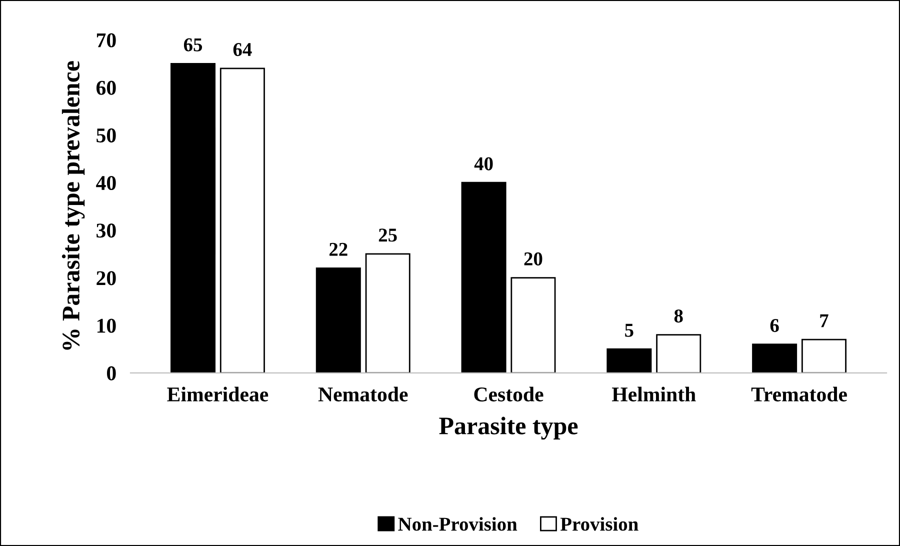 The height and width of the screenshot is (546, 900). Describe the element at coordinates (678, 316) in the screenshot. I see `data-label: 8` at that location.